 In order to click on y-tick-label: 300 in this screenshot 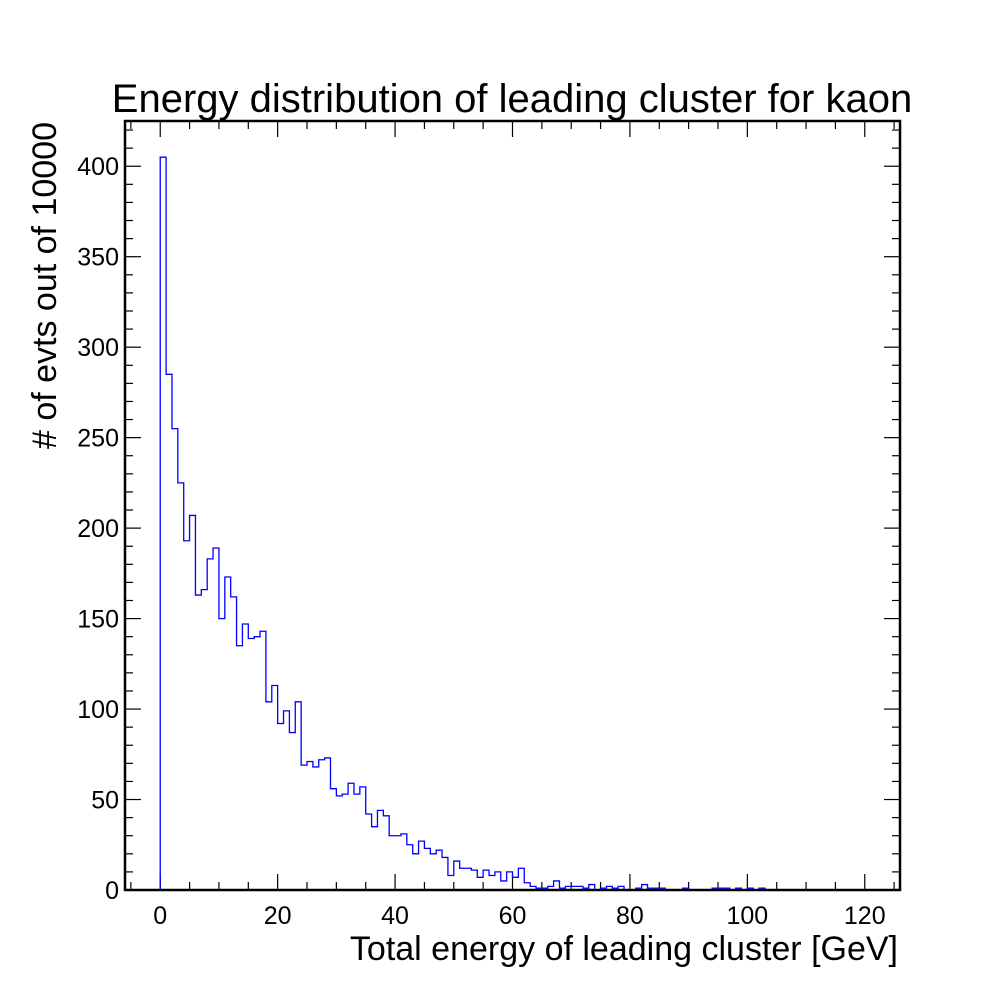, I will do `click(98, 348)`.